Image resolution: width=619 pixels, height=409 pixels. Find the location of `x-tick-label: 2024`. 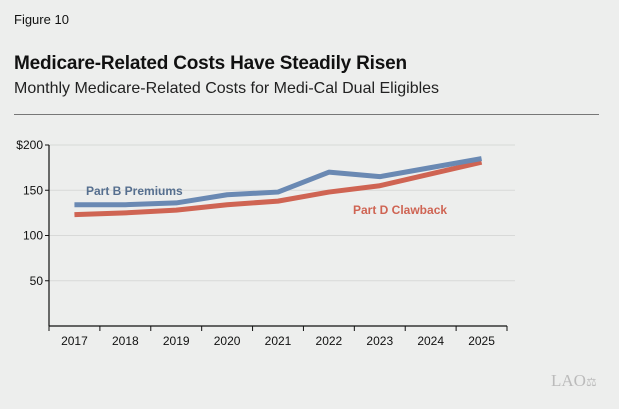

x-tick-label: 2024 is located at coordinates (430, 341).